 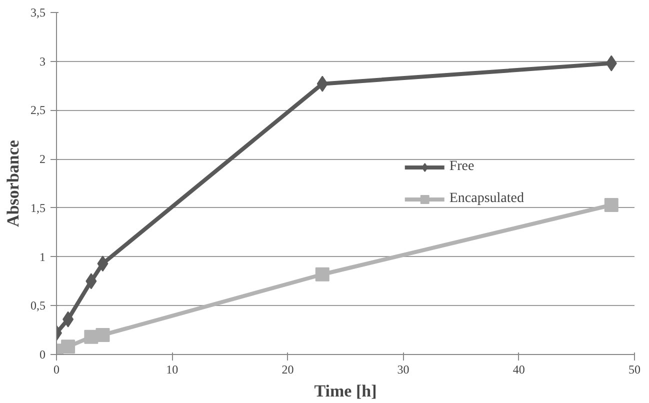 I want to click on x-tick-label: 10, so click(x=172, y=369).